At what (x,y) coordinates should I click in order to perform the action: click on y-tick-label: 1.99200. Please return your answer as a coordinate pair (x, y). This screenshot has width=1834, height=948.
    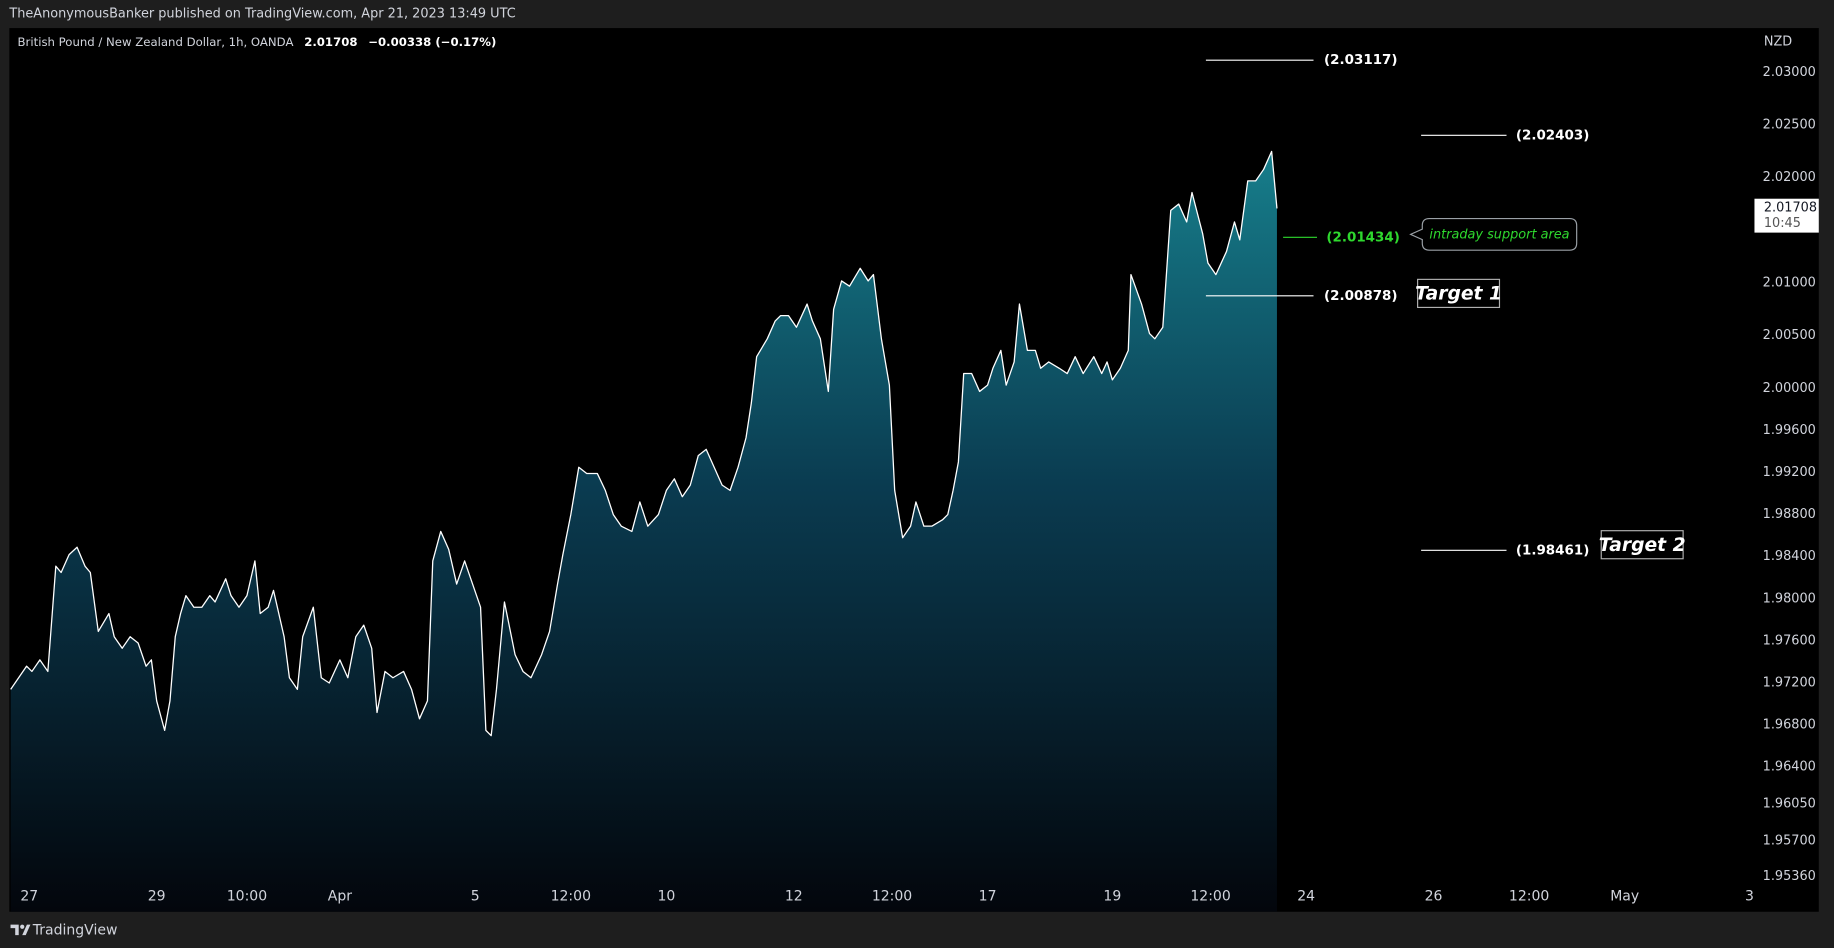
    Looking at the image, I should click on (1789, 472).